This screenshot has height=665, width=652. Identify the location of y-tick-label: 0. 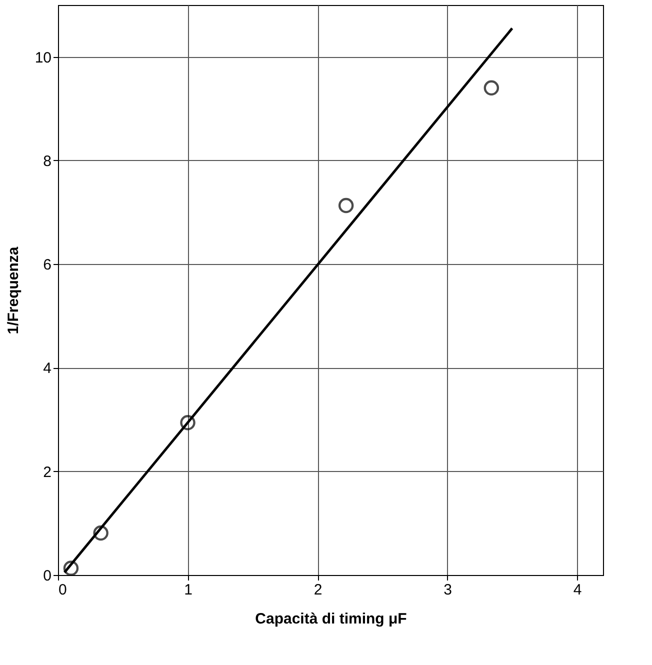
(47, 576).